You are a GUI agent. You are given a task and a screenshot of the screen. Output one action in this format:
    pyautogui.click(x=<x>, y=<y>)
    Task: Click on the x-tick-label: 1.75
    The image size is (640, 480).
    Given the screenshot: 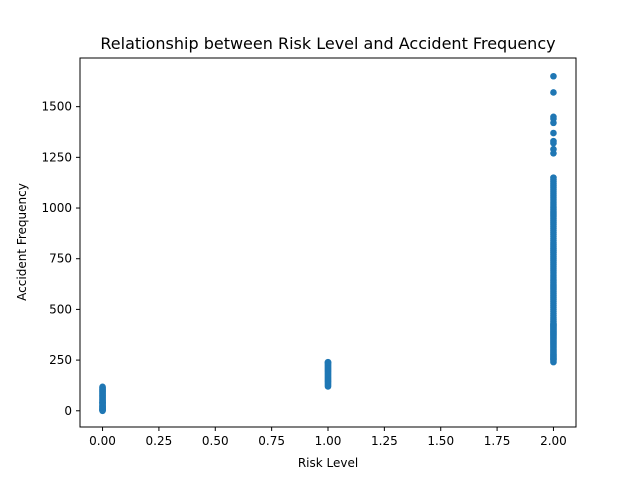 What is the action you would take?
    pyautogui.click(x=497, y=441)
    